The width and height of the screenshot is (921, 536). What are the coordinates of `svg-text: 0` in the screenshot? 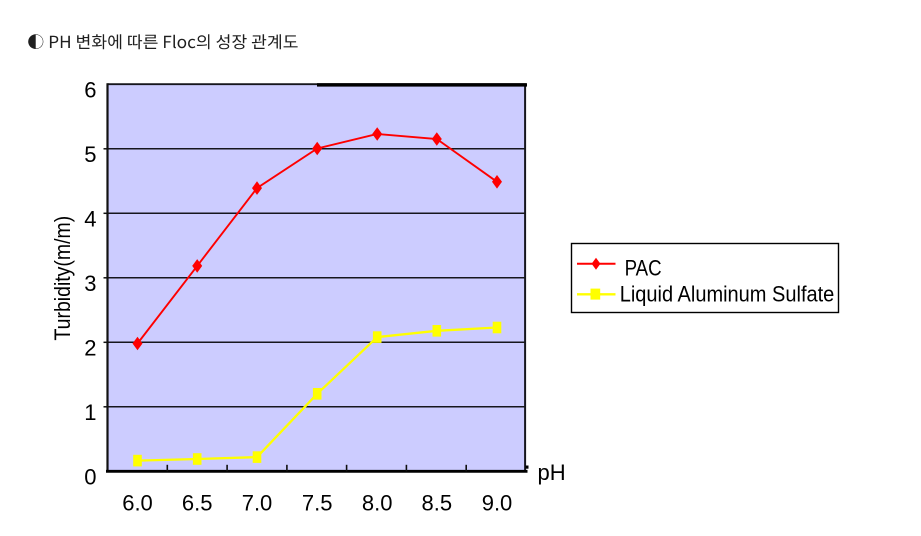 It's located at (90, 476).